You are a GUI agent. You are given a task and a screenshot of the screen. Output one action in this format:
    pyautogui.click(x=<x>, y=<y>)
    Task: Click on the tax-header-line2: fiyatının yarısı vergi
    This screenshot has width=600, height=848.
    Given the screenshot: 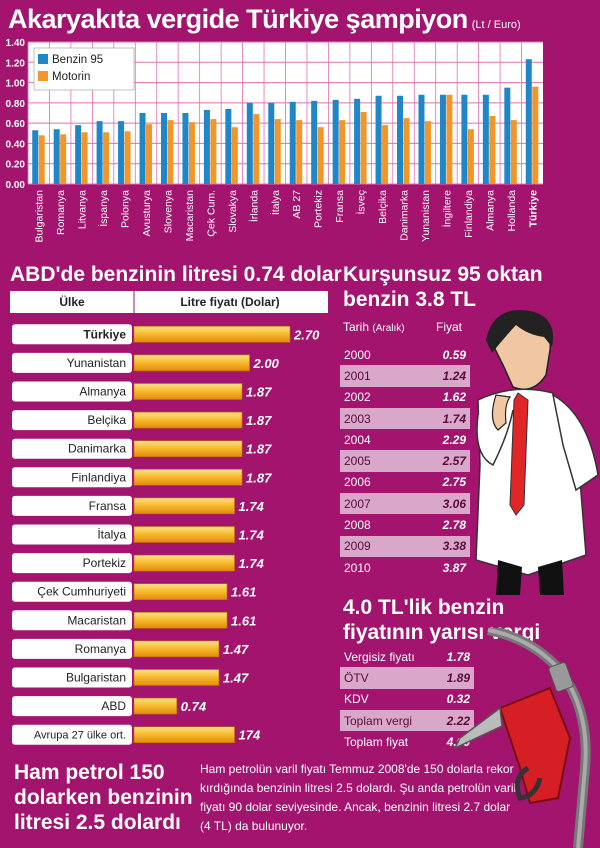 What is the action you would take?
    pyautogui.click(x=442, y=632)
    